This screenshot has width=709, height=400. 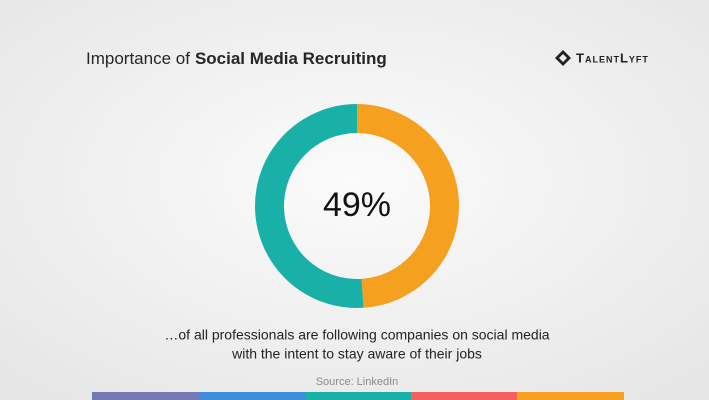 I want to click on donut, so click(x=357, y=205).